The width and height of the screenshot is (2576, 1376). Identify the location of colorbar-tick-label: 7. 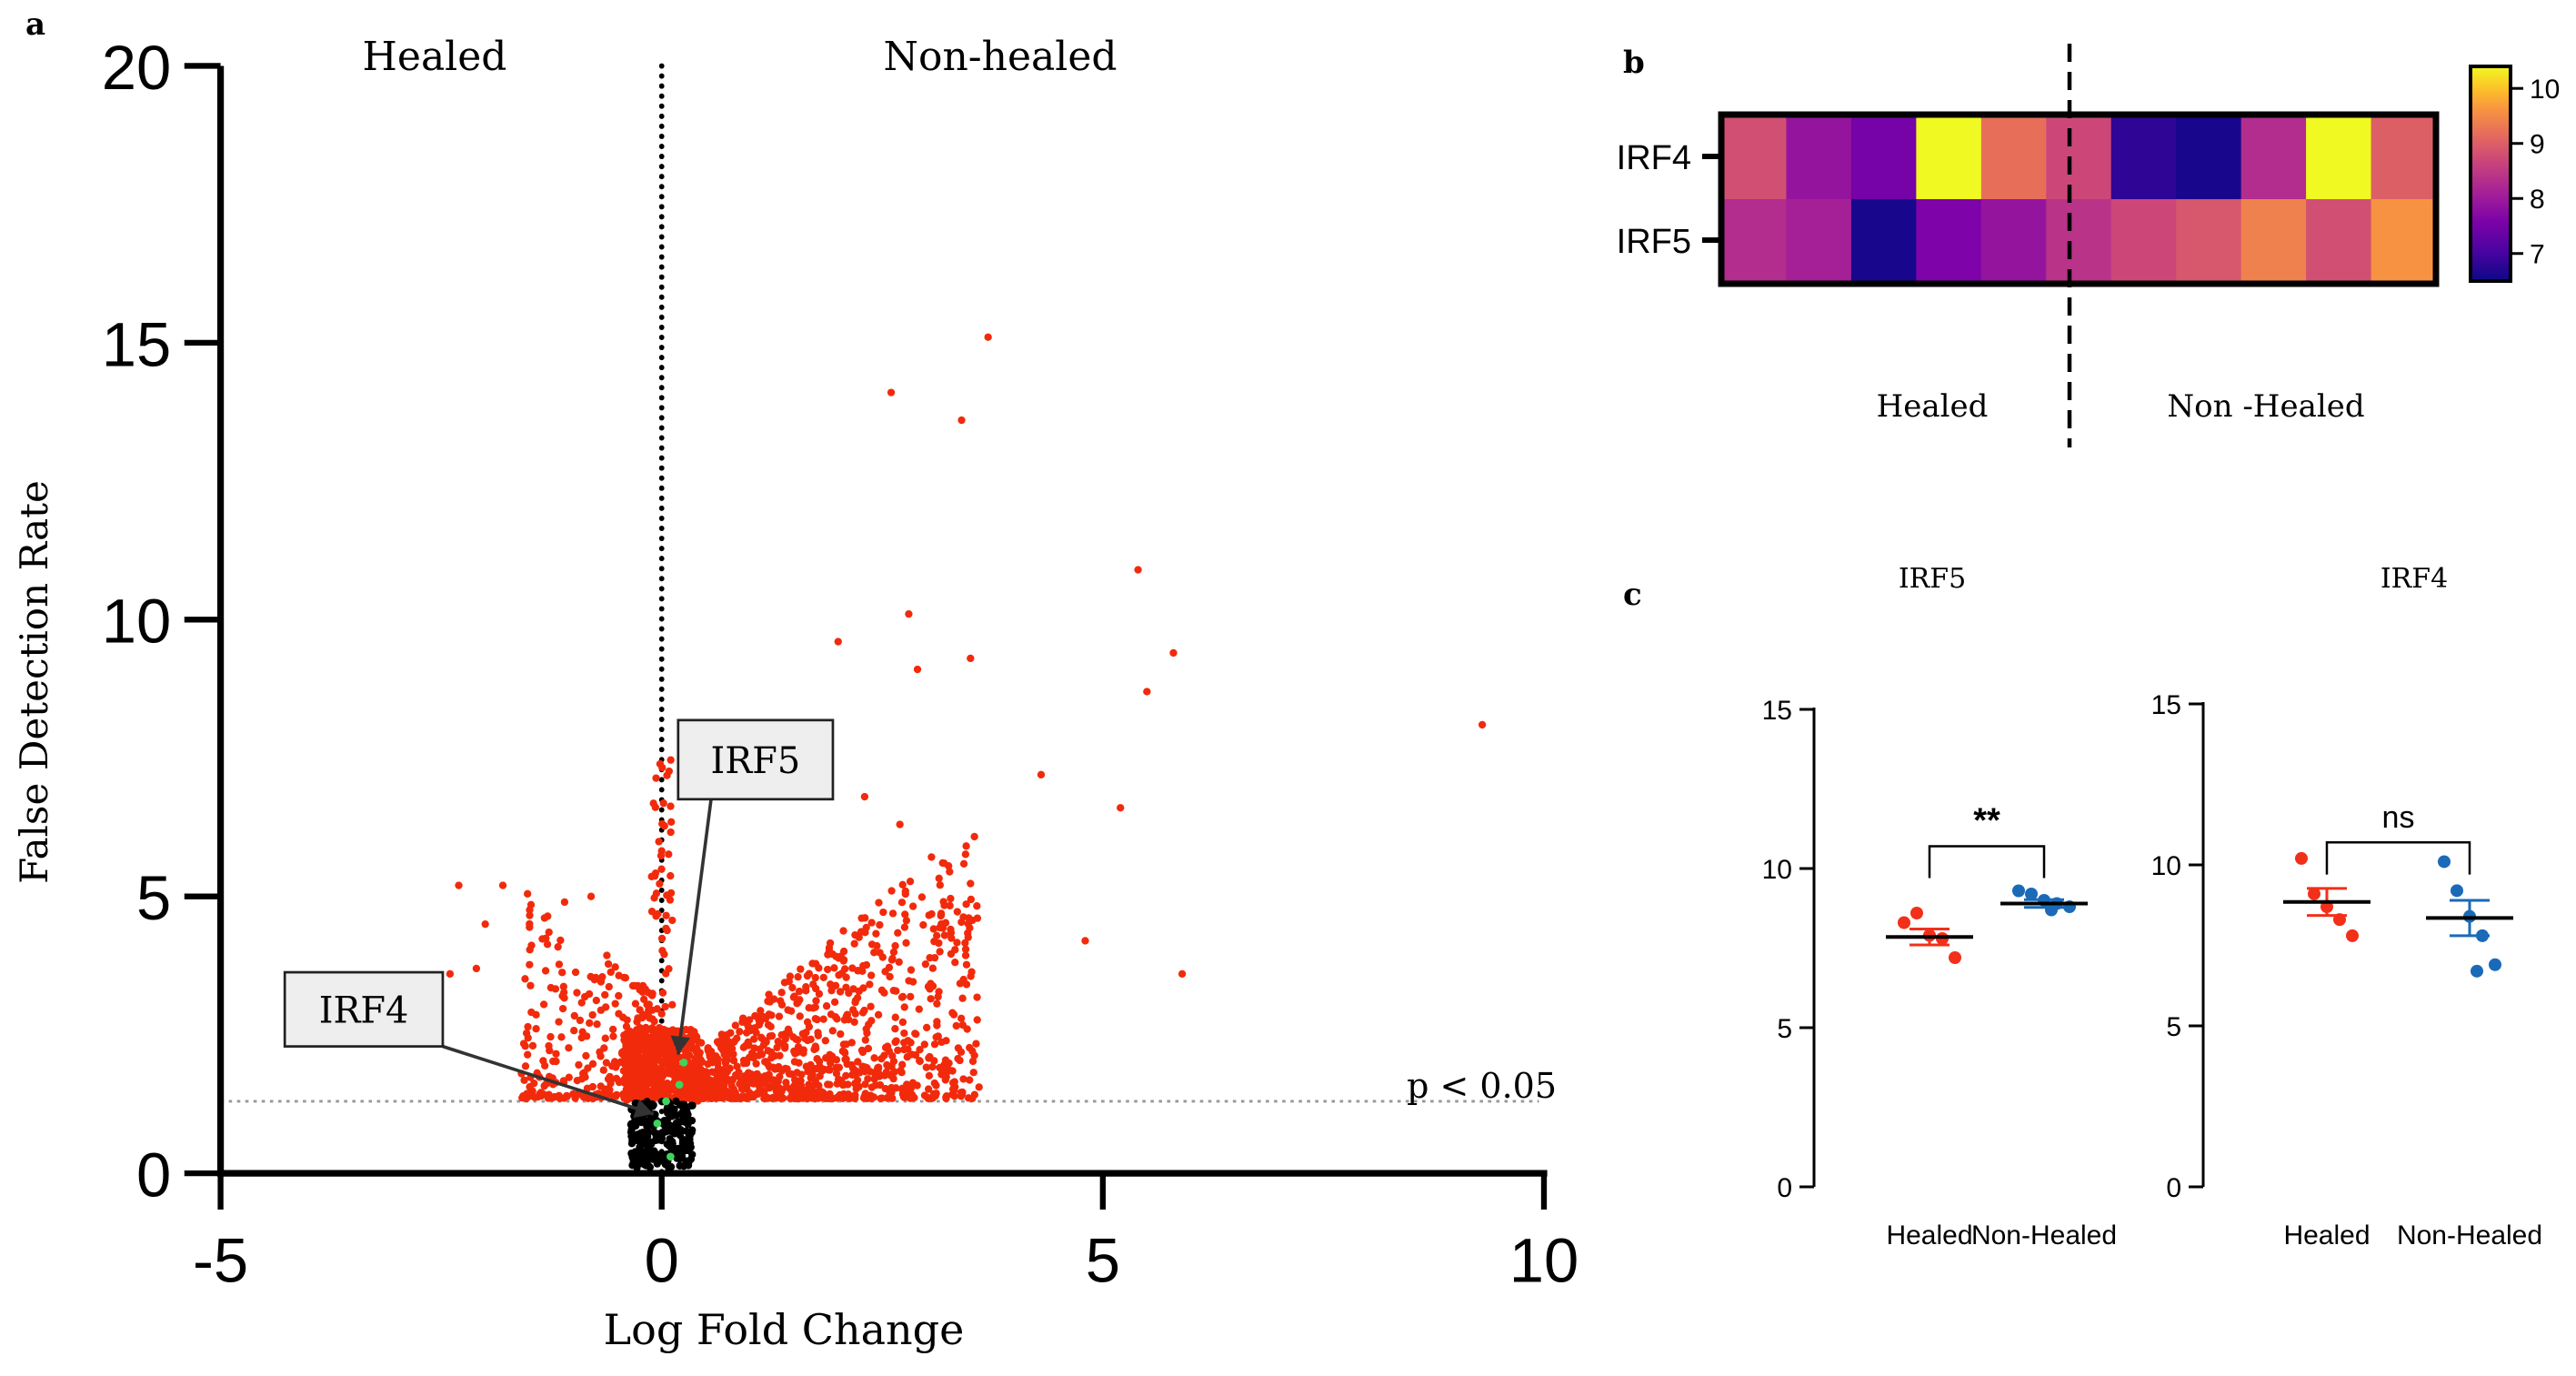
(2537, 255).